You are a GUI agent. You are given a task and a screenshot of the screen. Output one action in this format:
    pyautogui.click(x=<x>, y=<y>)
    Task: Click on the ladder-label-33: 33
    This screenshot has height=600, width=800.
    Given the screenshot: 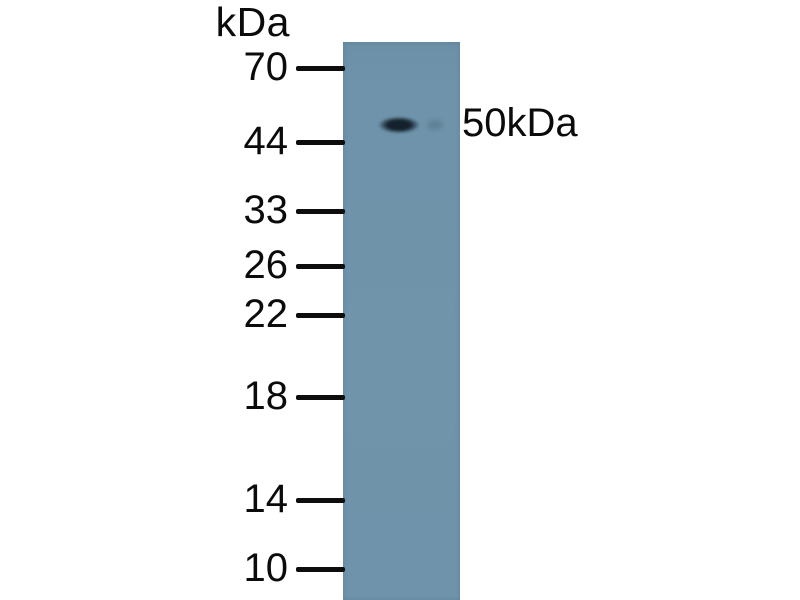 What is the action you would take?
    pyautogui.click(x=266, y=210)
    